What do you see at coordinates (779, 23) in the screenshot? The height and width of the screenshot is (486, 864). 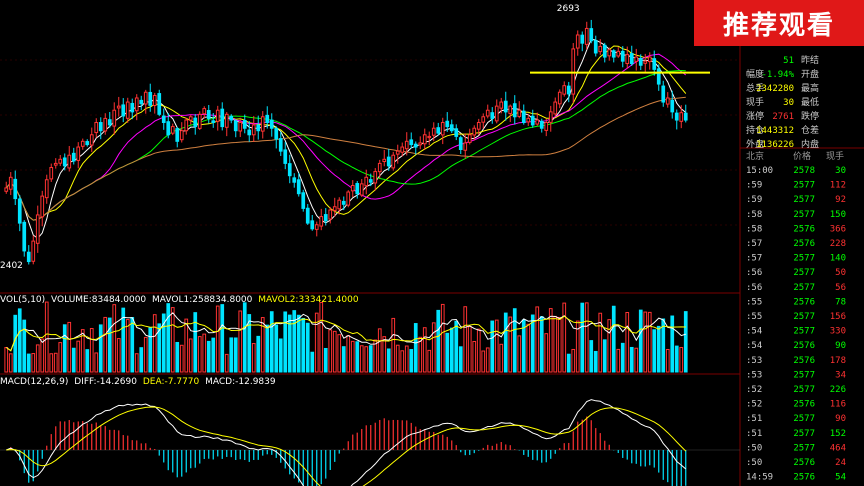 I see `recommend-badge: 推荐观看` at bounding box center [779, 23].